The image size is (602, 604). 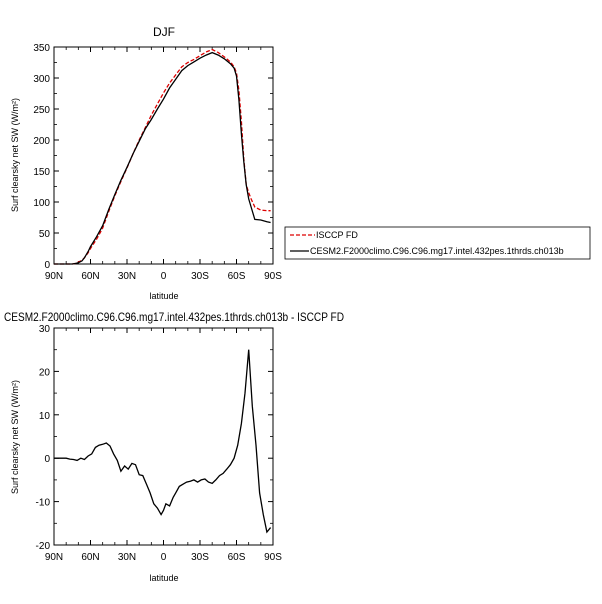 I want to click on bottom-y-ticks: -20 -10 0 10 20 30, so click(x=154, y=438).